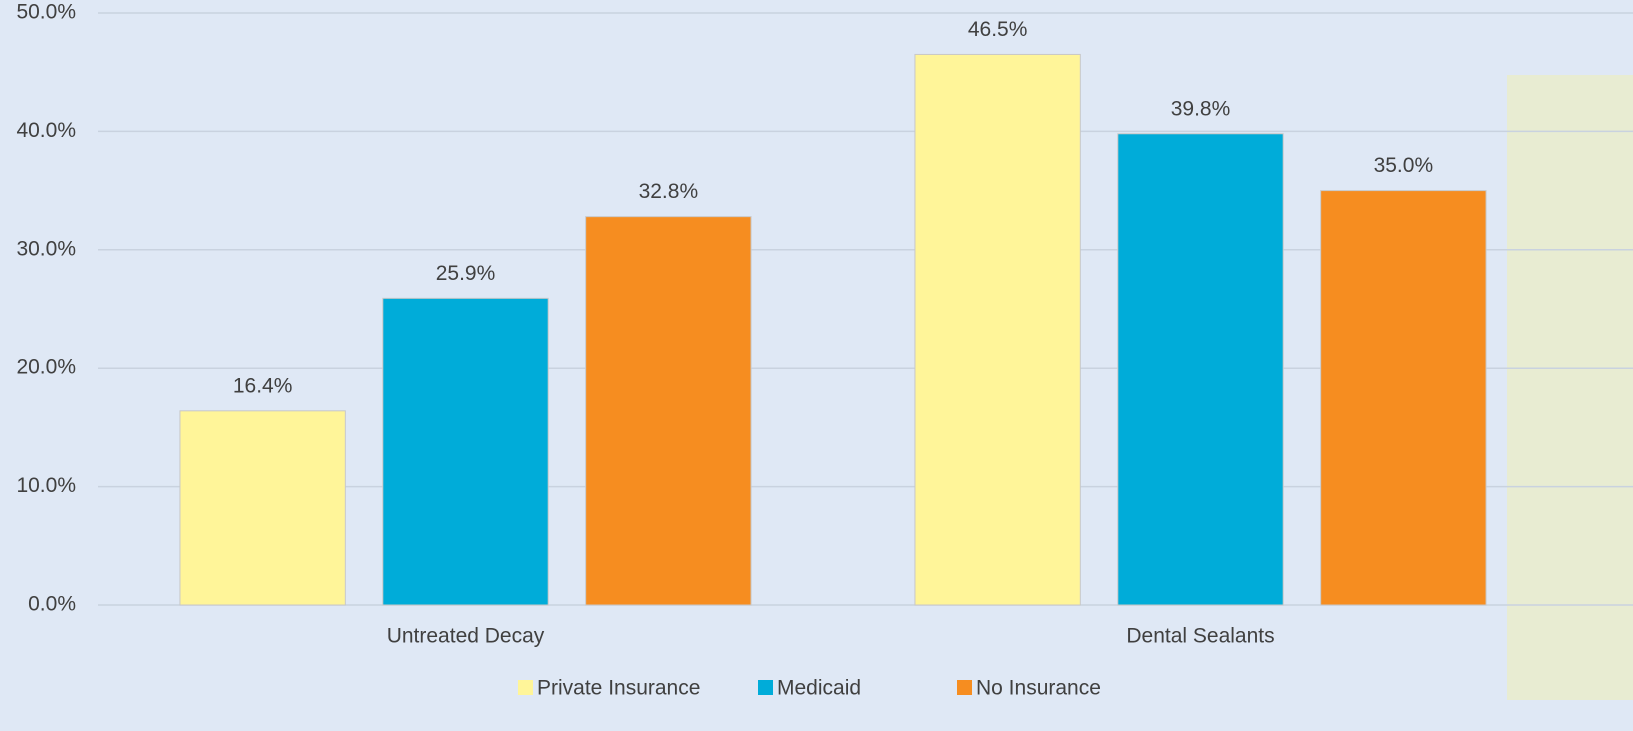 The height and width of the screenshot is (731, 1633). Describe the element at coordinates (1404, 165) in the screenshot. I see `value-label: 35.0%` at that location.